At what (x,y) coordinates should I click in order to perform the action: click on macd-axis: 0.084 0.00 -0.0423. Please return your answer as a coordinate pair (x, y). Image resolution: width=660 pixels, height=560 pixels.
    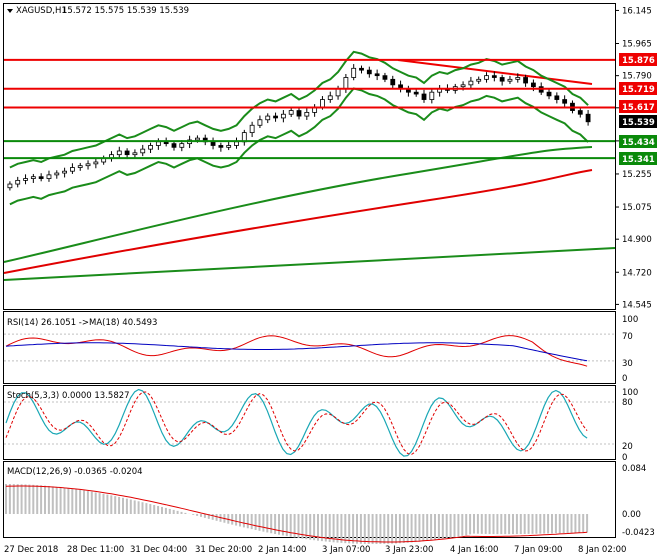
    Looking at the image, I should click on (638, 501).